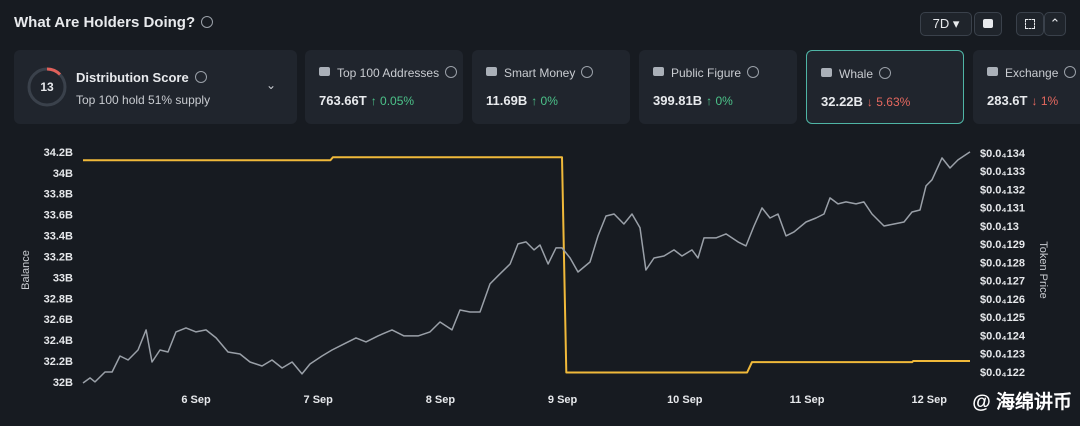 The image size is (1080, 426). What do you see at coordinates (63, 174) in the screenshot?
I see `y-tick-label: 34B` at bounding box center [63, 174].